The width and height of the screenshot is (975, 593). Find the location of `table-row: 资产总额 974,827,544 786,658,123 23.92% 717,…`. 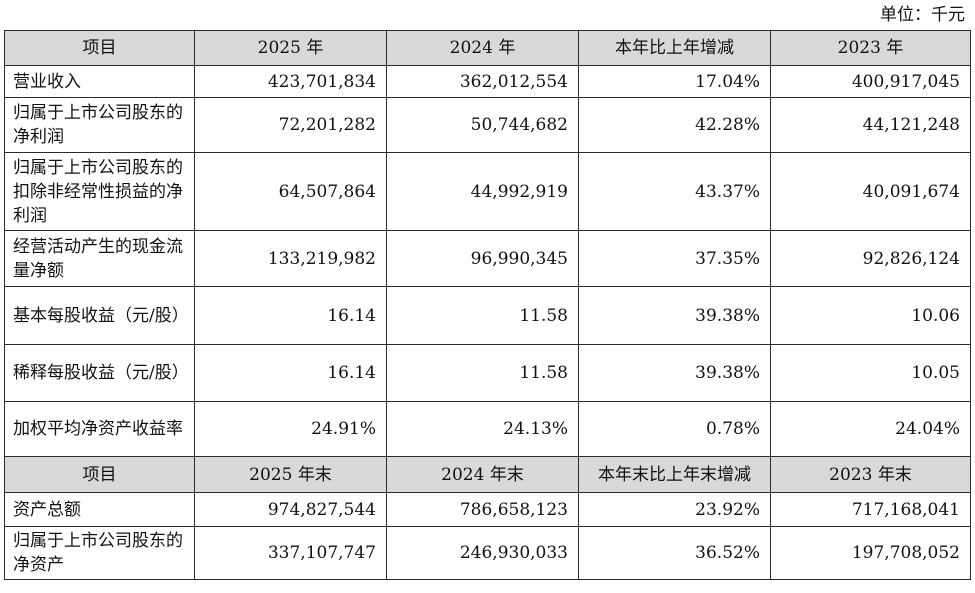

table-row: 资产总额 974,827,544 786,658,123 23.92% 717,… is located at coordinates (487, 509).